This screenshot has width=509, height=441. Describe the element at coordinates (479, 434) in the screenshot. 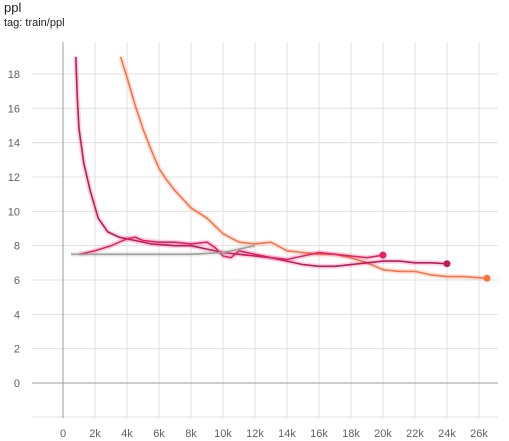

I see `x-tick-label: 26k` at that location.